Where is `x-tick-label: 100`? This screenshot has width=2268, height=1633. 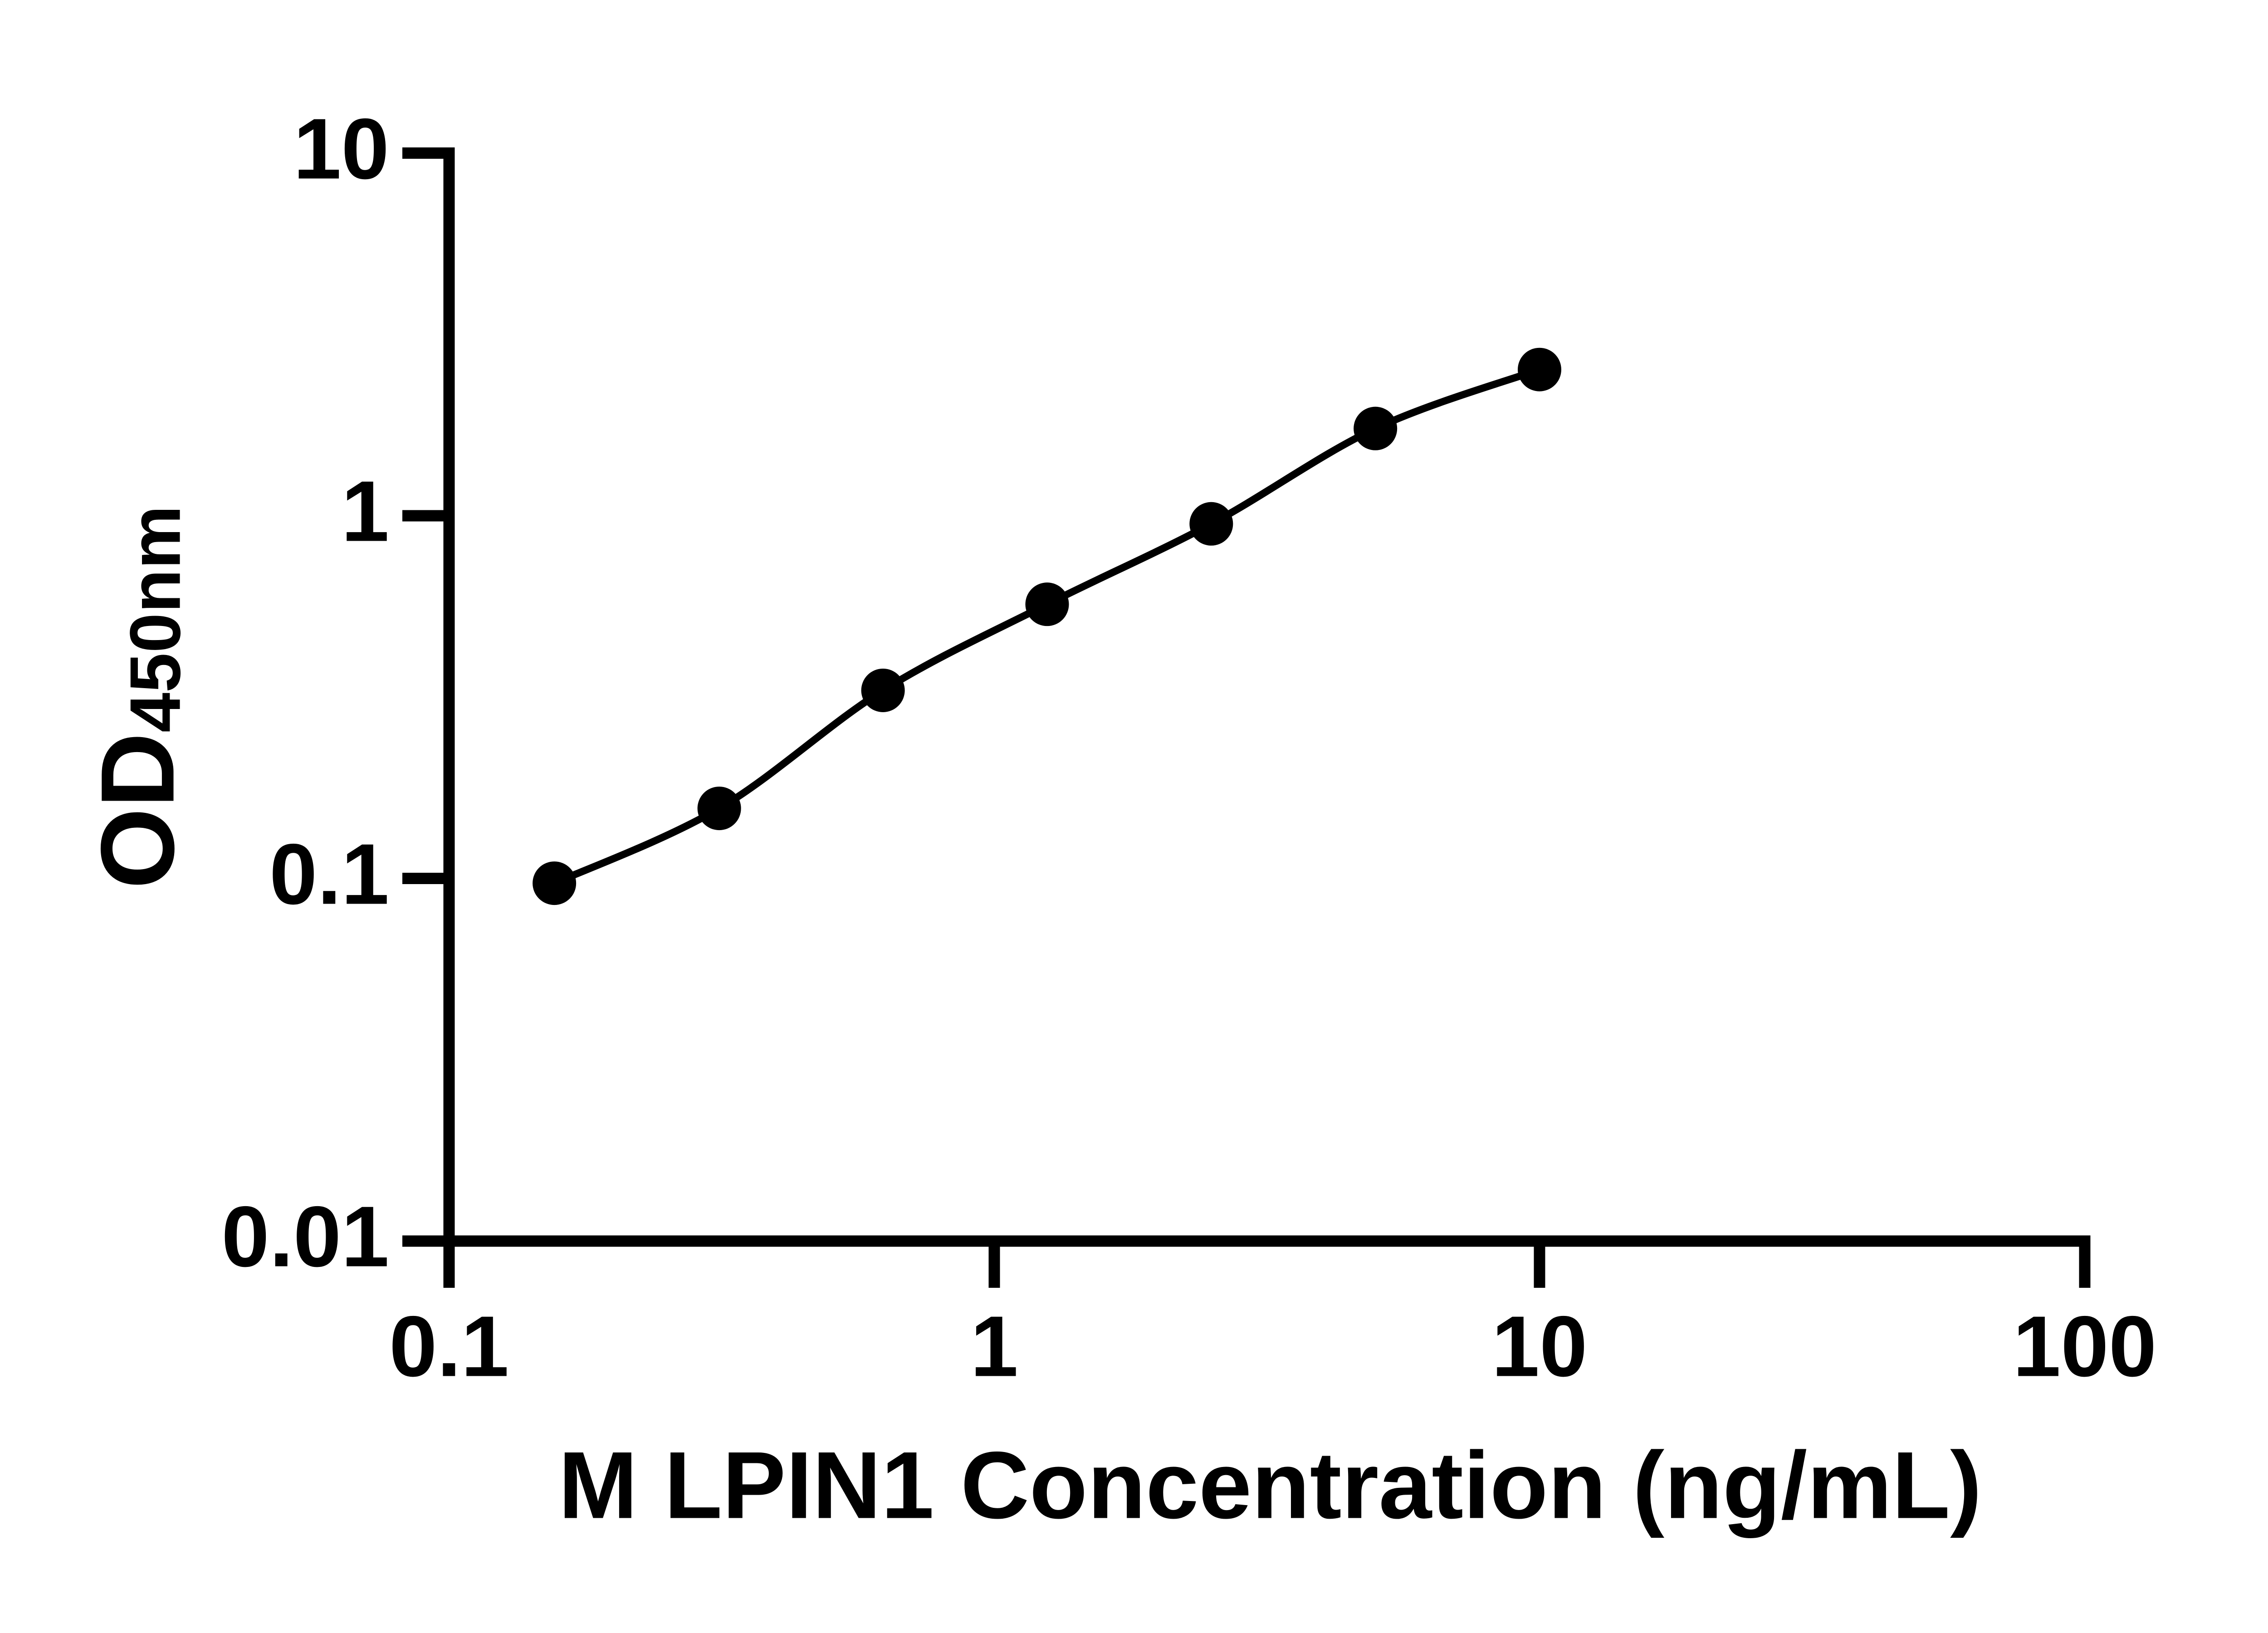
x-tick-label: 100 is located at coordinates (2085, 1346).